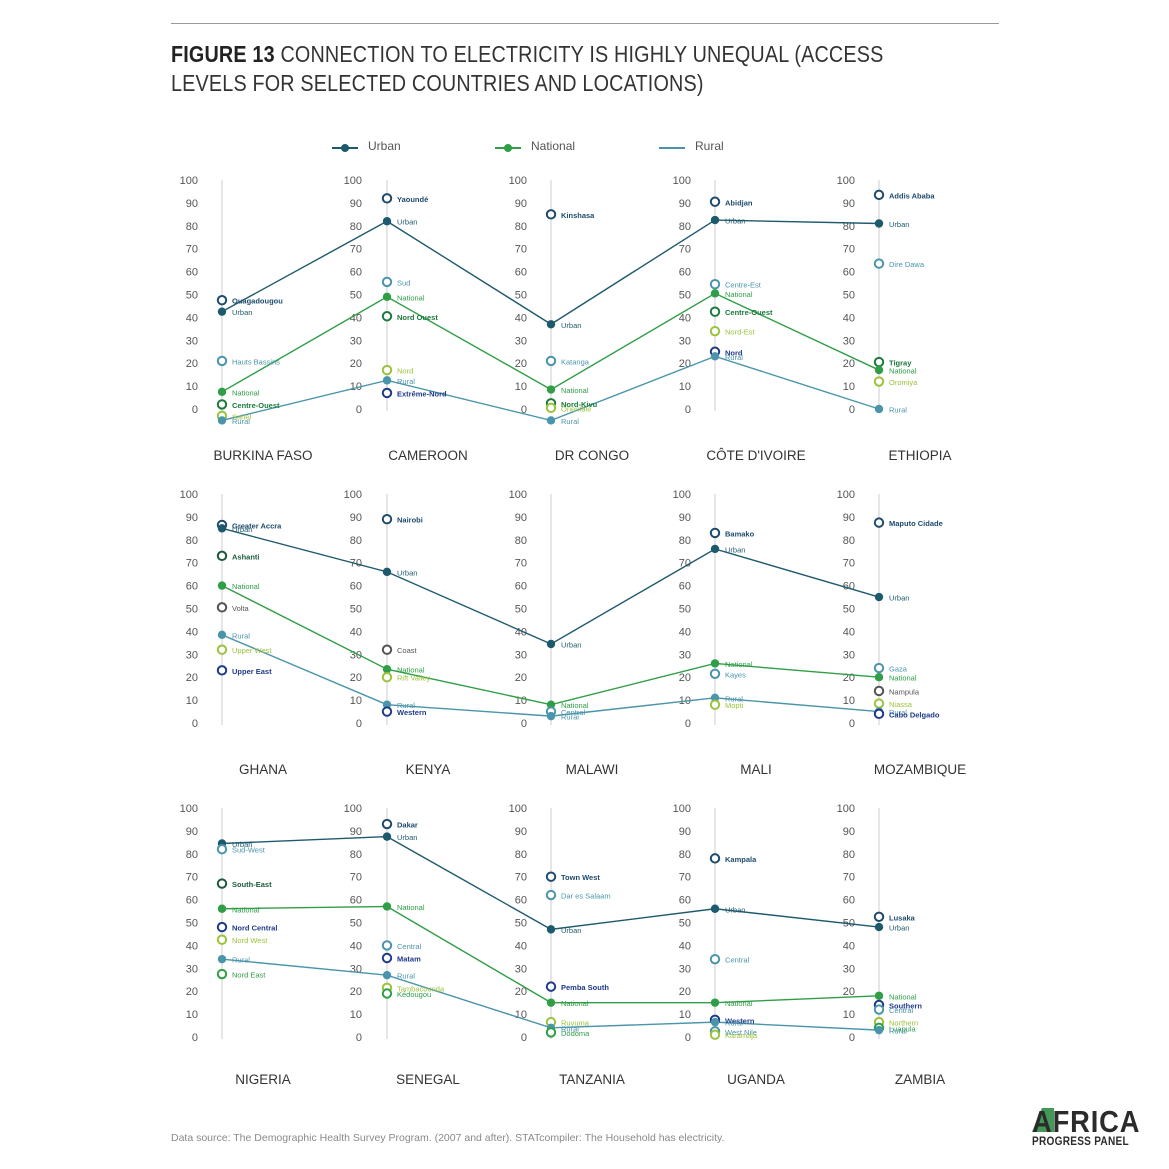 Image resolution: width=1169 pixels, height=1169 pixels. What do you see at coordinates (249, 975) in the screenshot?
I see `data-label: Nord East` at bounding box center [249, 975].